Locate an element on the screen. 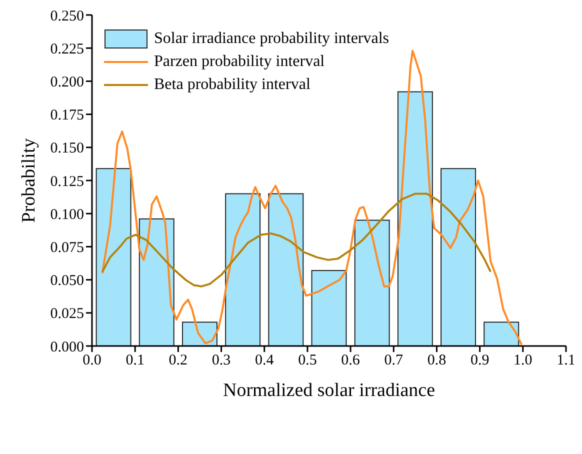 This screenshot has width=582, height=454. y-tick-label: 0.025 is located at coordinates (67, 314).